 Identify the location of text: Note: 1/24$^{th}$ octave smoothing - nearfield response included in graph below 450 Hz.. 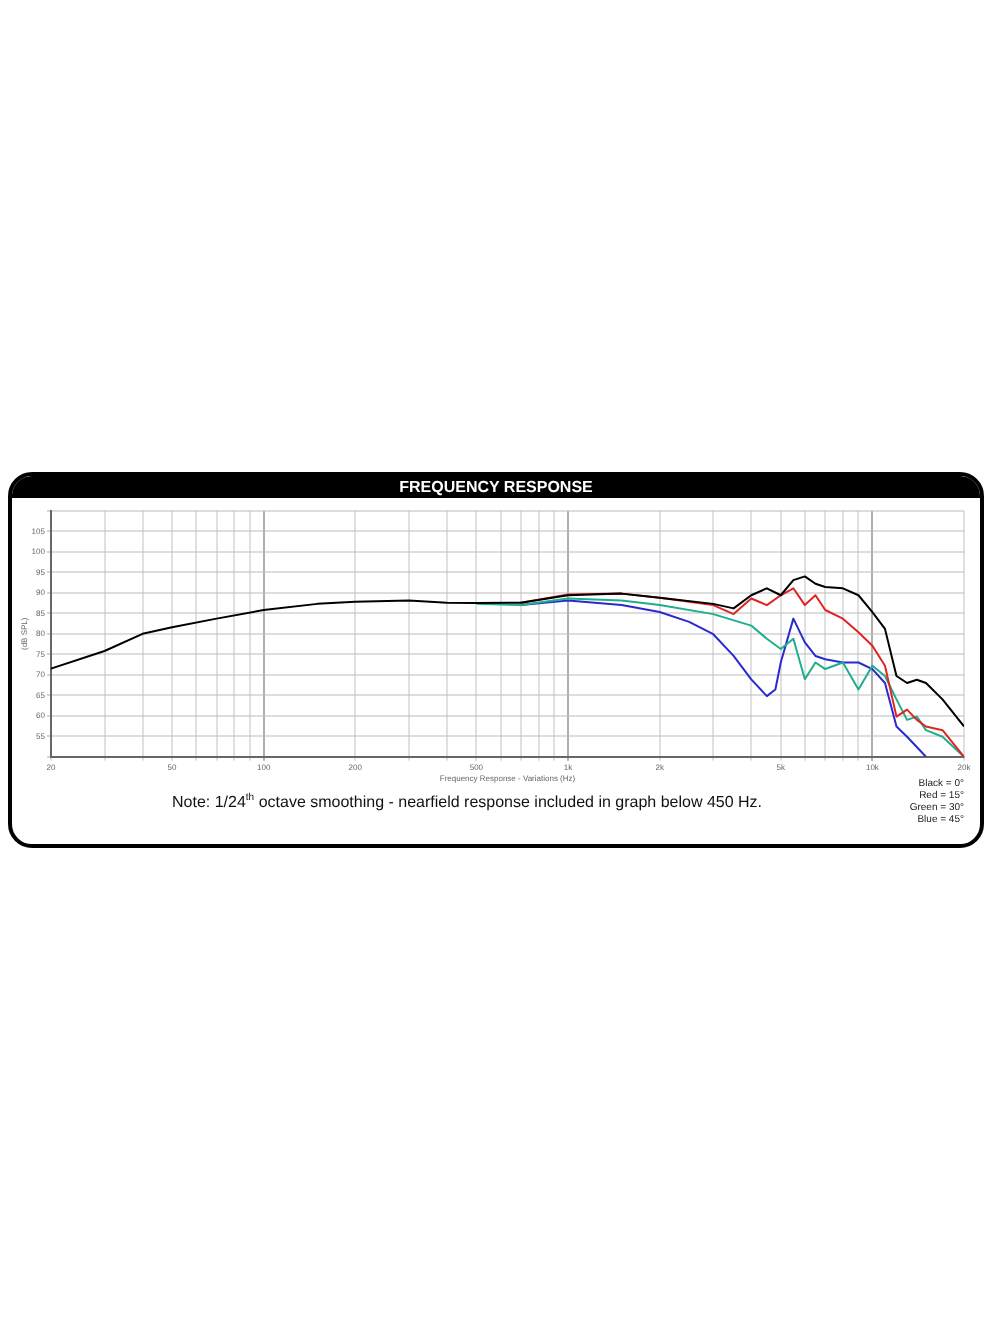
(467, 802).